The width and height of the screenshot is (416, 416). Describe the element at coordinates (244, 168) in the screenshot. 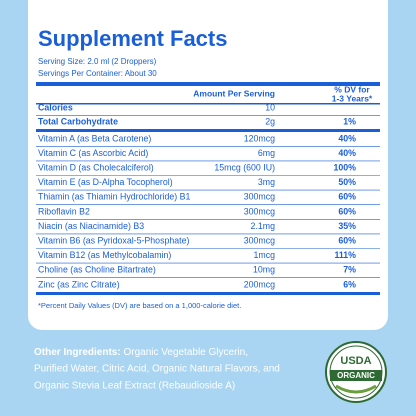

I see `amount: 15mcg (600 IU)` at that location.